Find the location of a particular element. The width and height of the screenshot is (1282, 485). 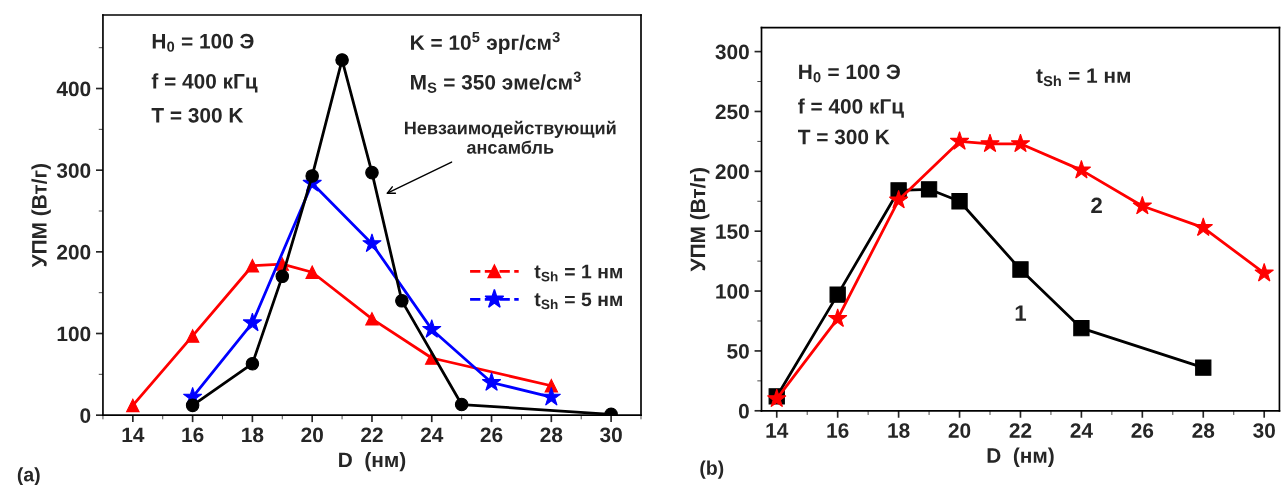

annotation: Невзаимодействующий ансамбль is located at coordinates (510, 137).